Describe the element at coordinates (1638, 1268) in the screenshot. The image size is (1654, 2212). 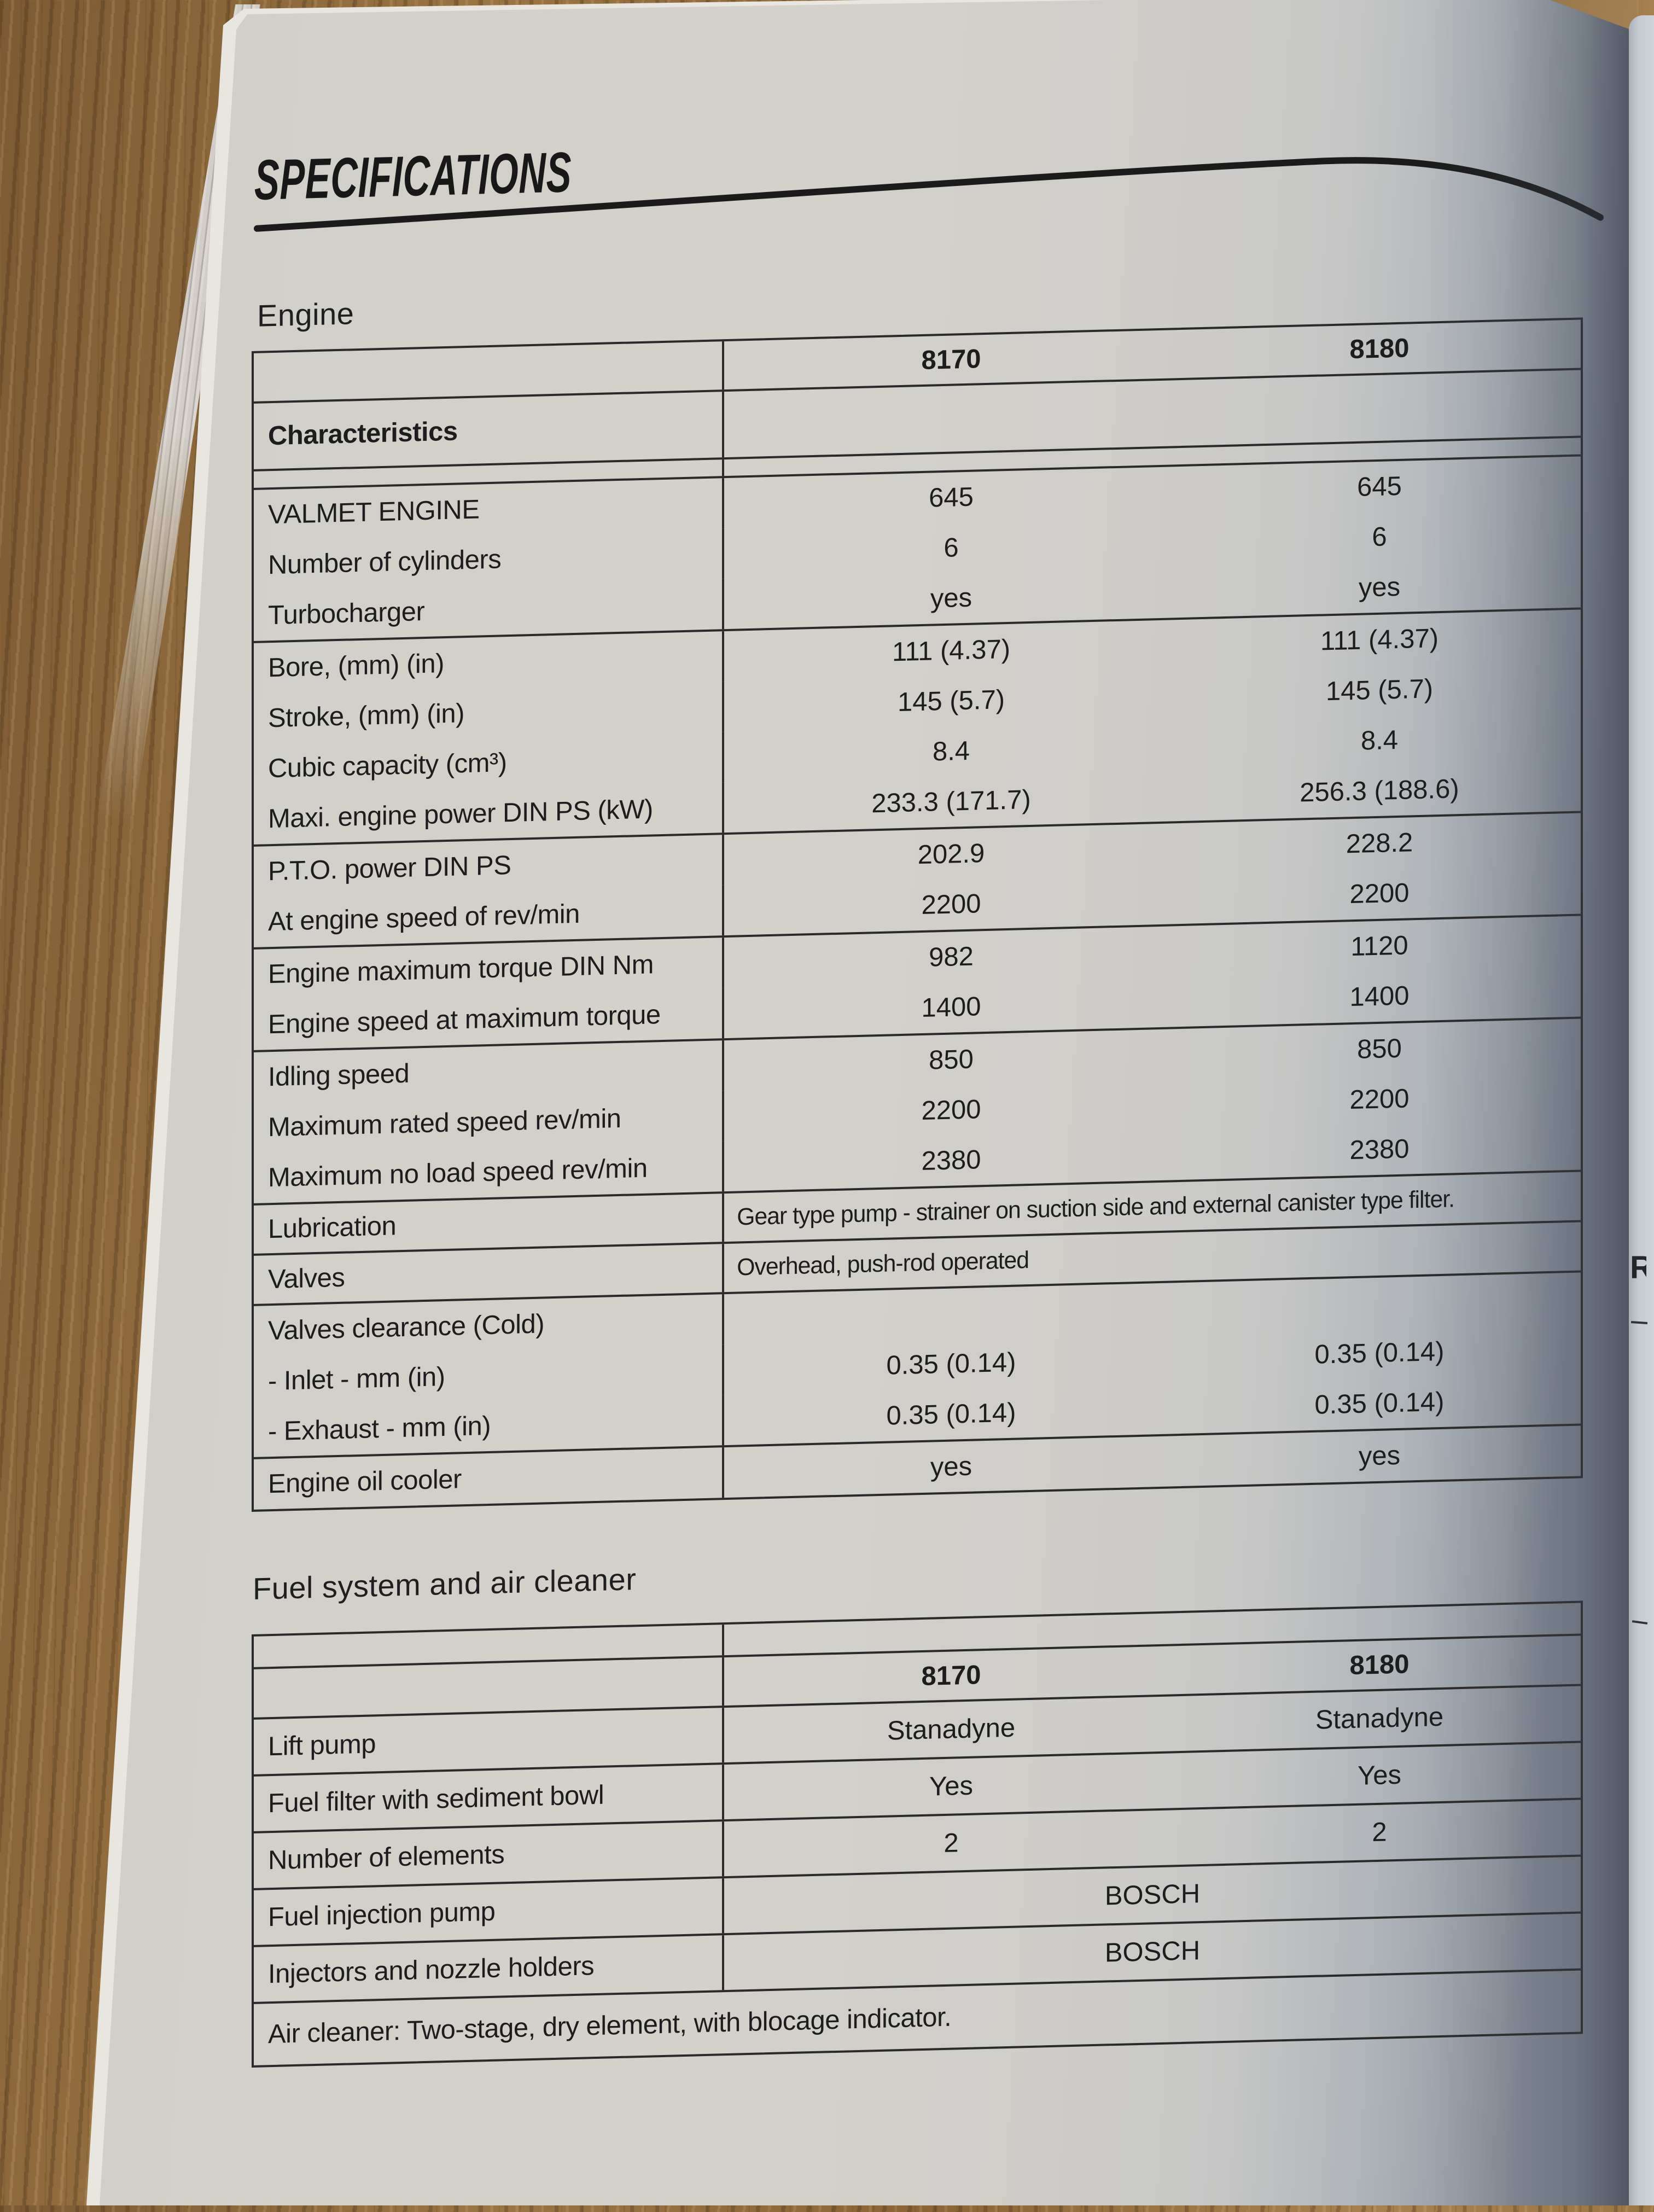
I see `facing-page-text-fragment: R` at that location.